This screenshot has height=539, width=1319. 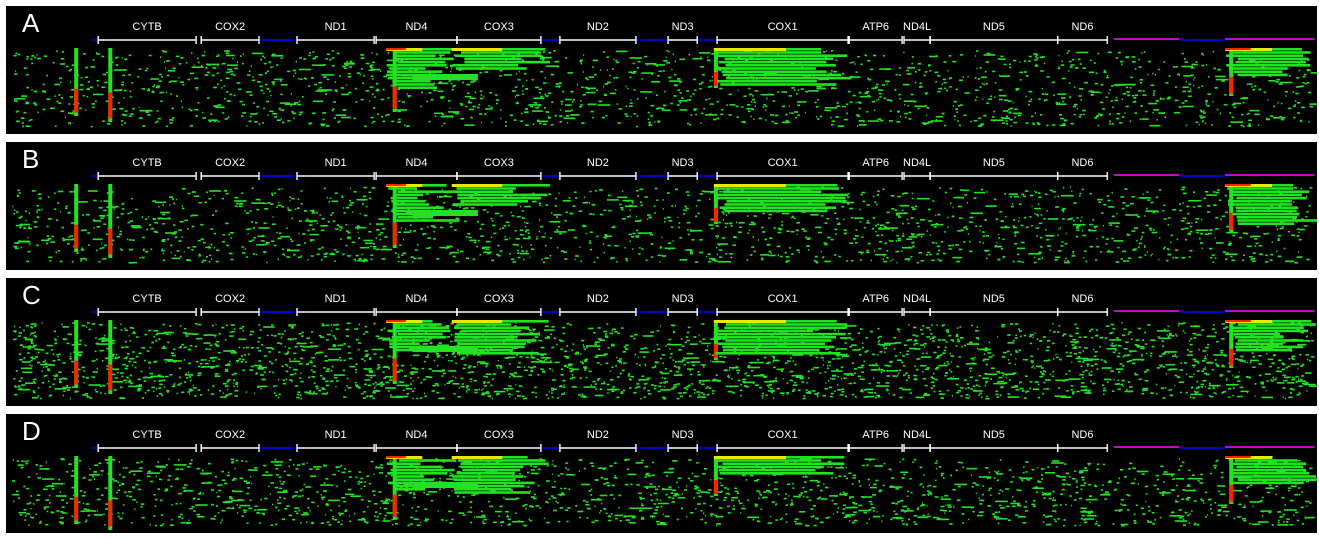 What do you see at coordinates (31, 431) in the screenshot?
I see `panel-letter: D` at bounding box center [31, 431].